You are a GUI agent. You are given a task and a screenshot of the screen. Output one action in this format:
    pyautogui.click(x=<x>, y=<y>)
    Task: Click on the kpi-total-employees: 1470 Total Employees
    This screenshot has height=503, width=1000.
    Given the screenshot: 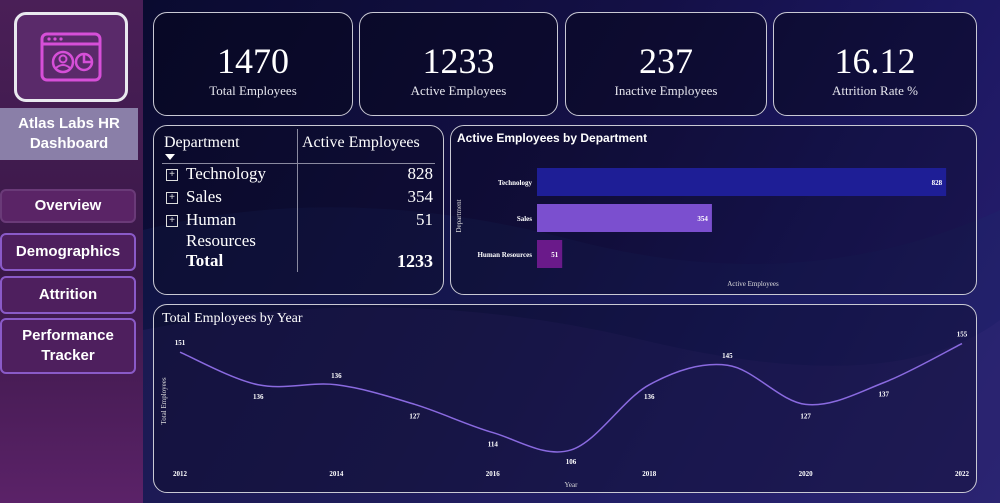 What is the action you would take?
    pyautogui.click(x=253, y=64)
    